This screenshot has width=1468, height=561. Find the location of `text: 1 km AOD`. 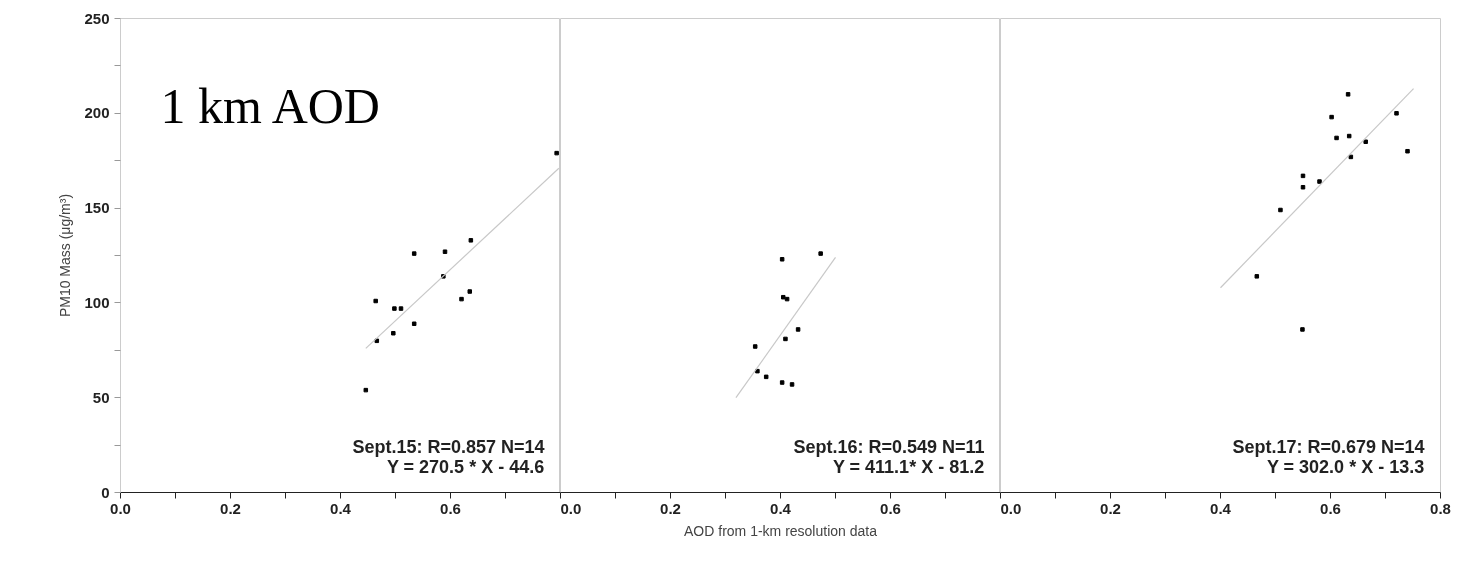

text: 1 km AOD is located at coordinates (270, 105).